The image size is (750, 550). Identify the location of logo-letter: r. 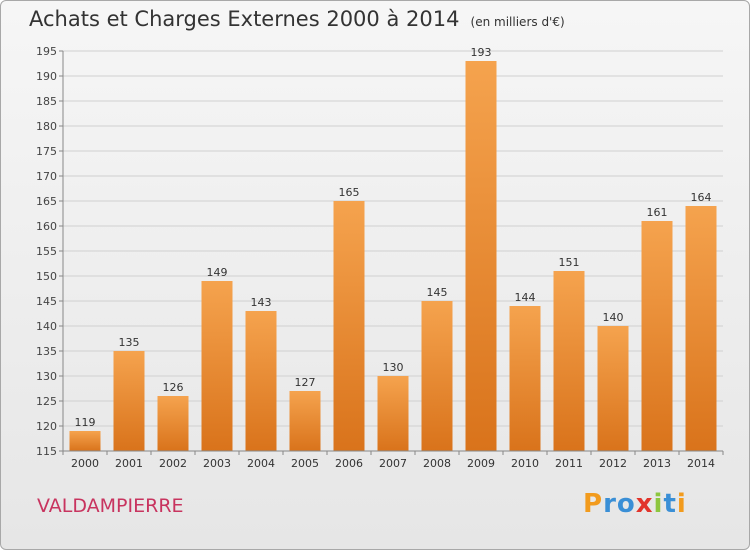
(610, 504).